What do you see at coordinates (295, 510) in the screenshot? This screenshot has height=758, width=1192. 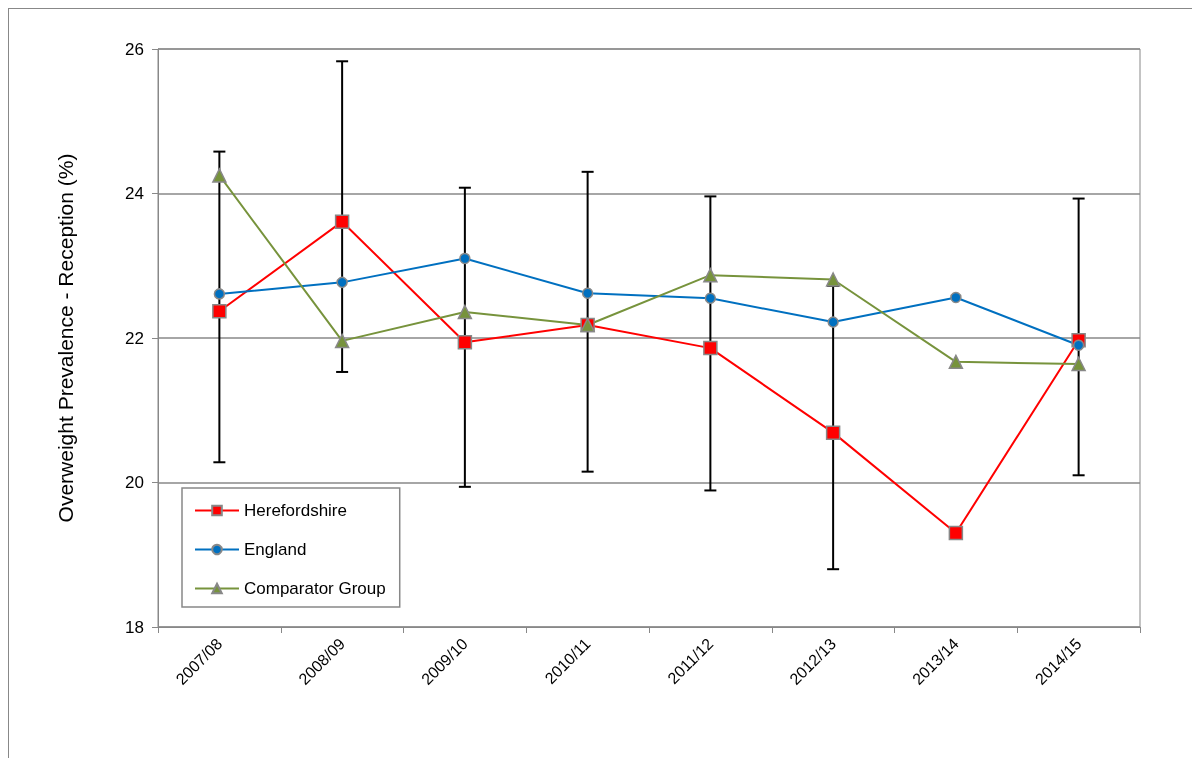 I see `legend-label: Herefordshire` at bounding box center [295, 510].